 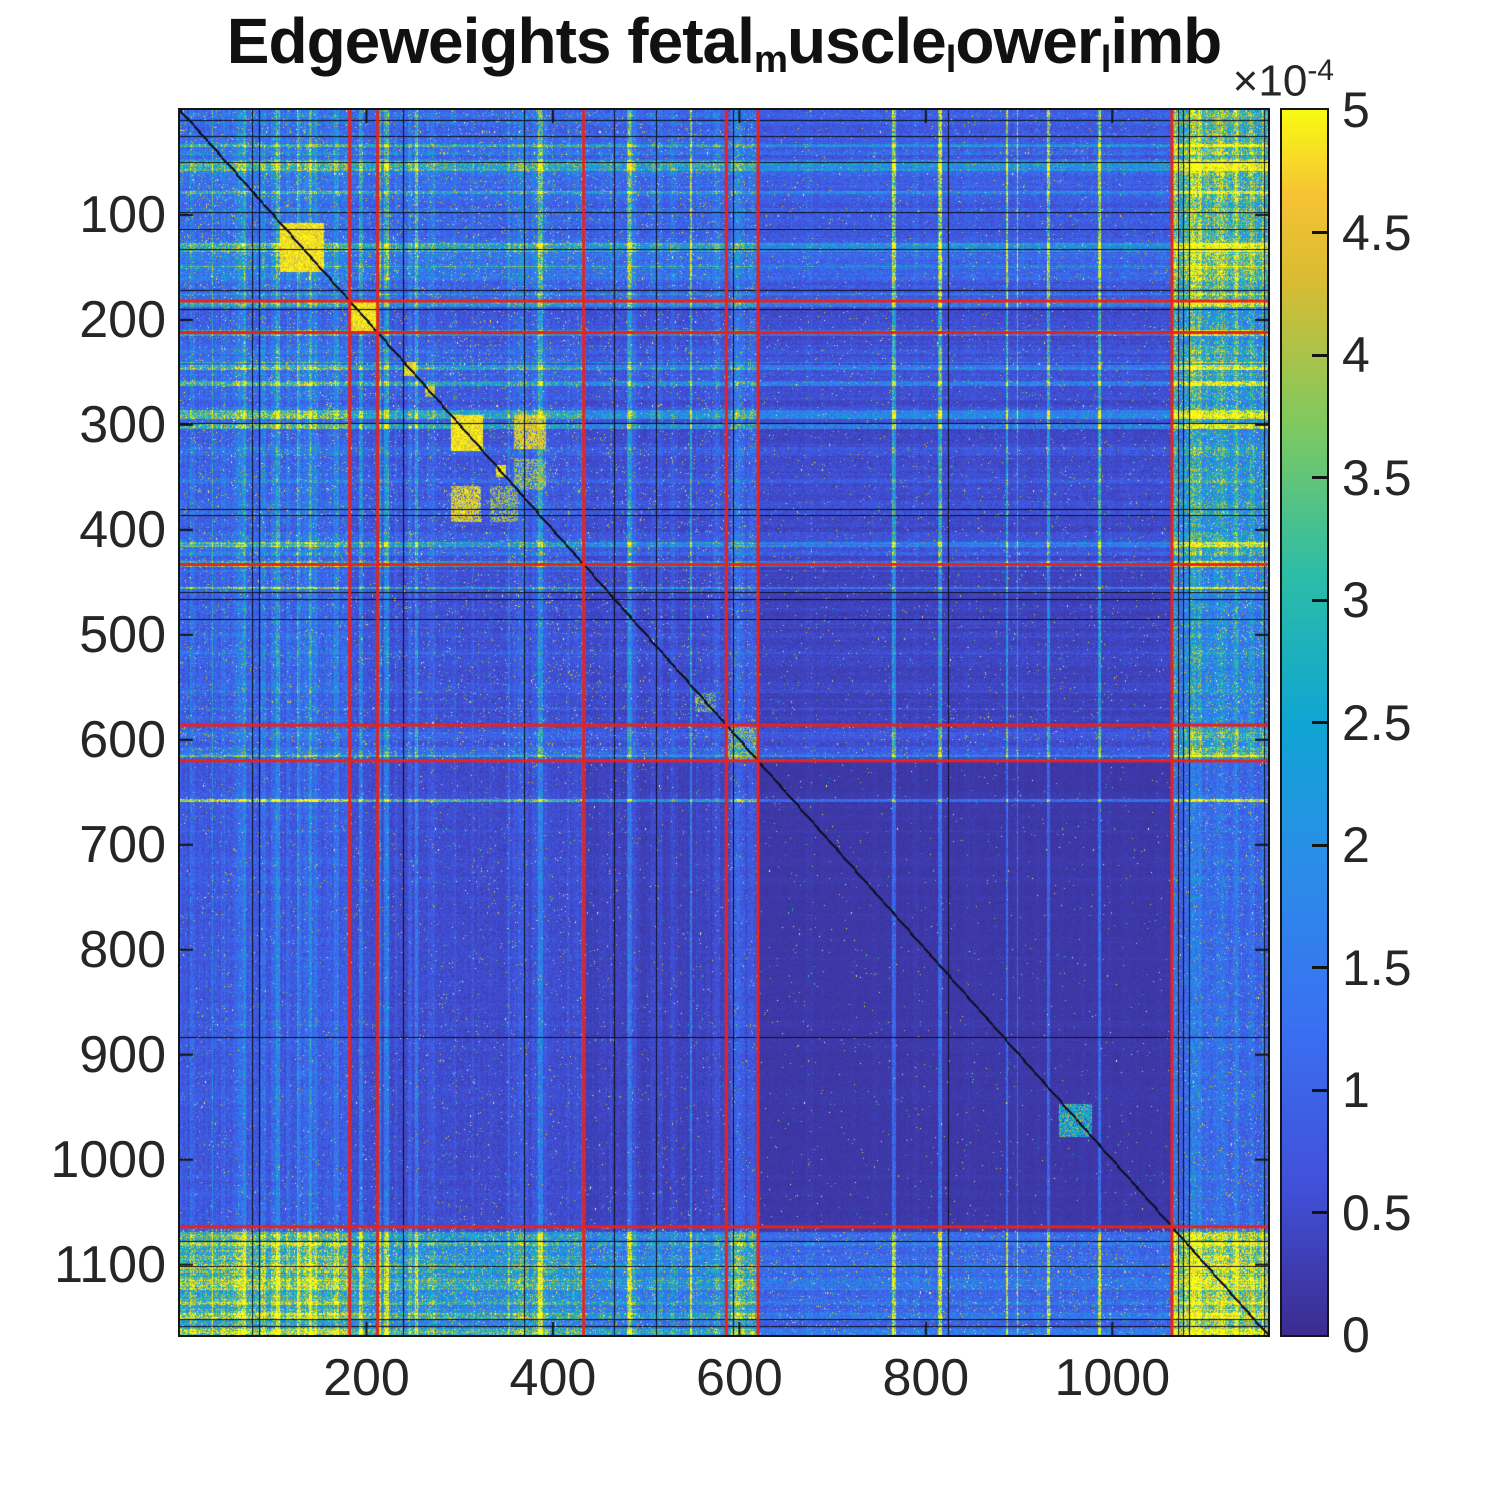 I want to click on y-tick-label: 900, so click(x=122, y=1054).